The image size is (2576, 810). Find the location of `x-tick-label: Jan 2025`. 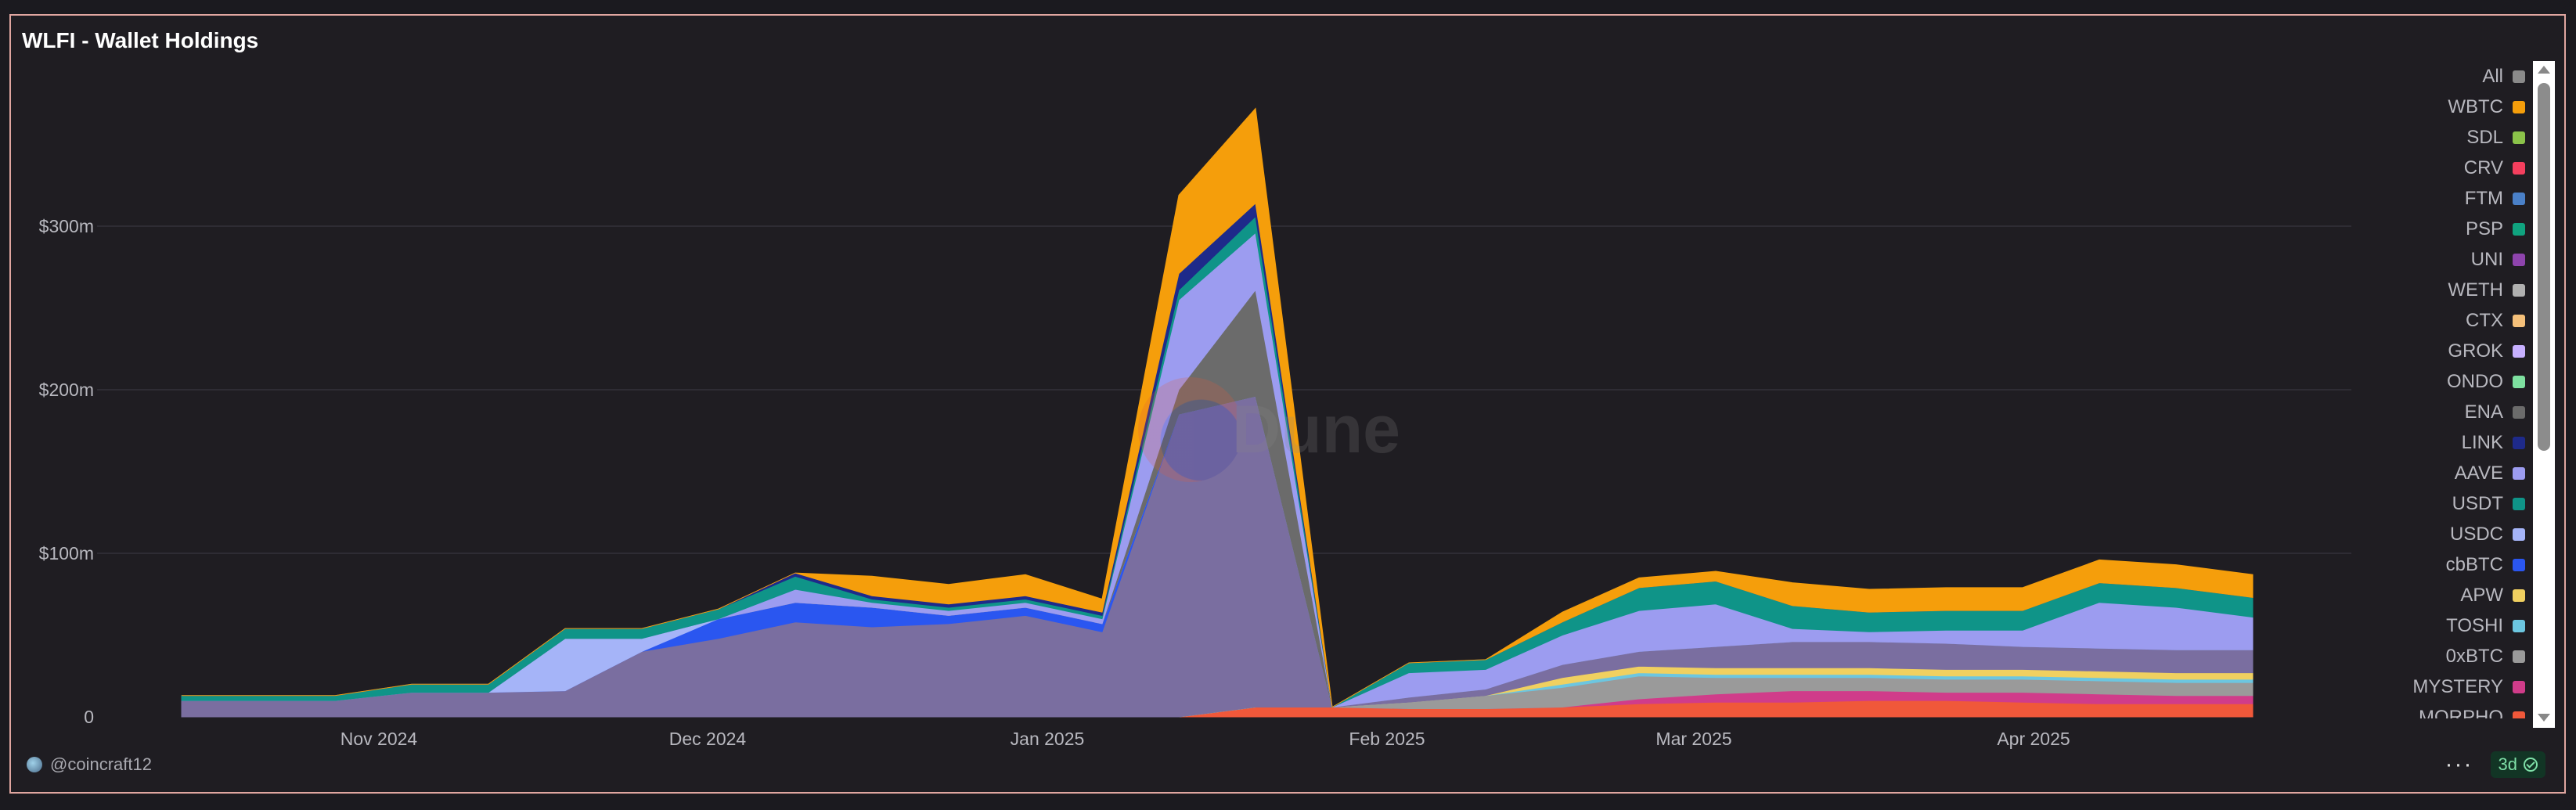

x-tick-label: Jan 2025 is located at coordinates (1048, 739).